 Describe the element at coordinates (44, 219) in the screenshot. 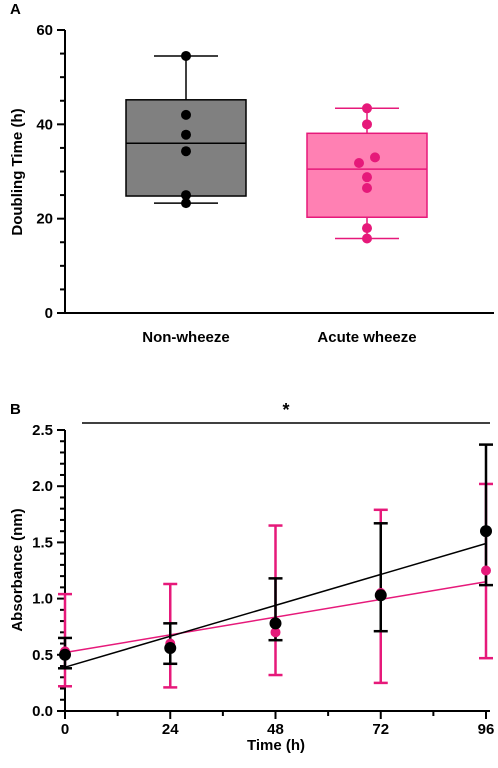

I see `y-tick-label: 20` at that location.